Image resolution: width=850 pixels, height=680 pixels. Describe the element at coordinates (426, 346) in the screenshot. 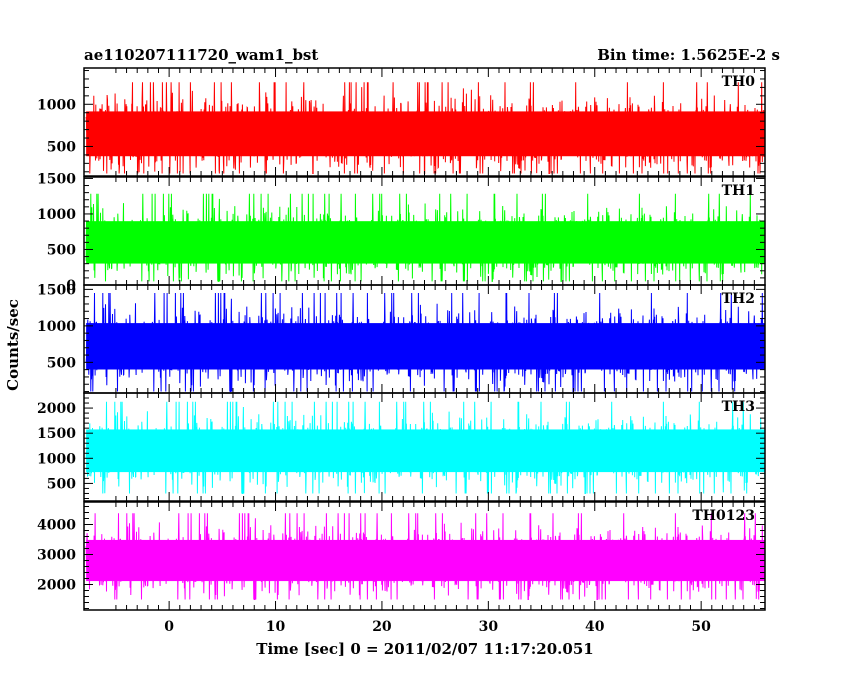

I see `series-band-th2` at that location.